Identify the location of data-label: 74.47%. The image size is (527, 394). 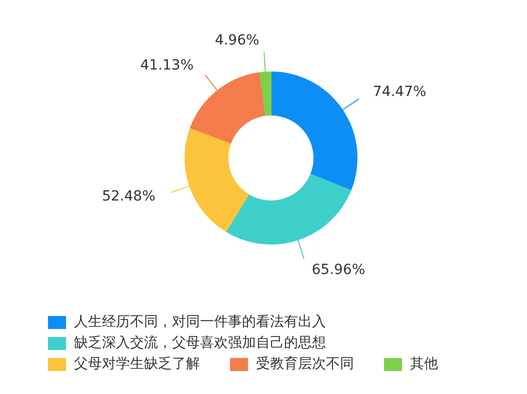
(399, 92).